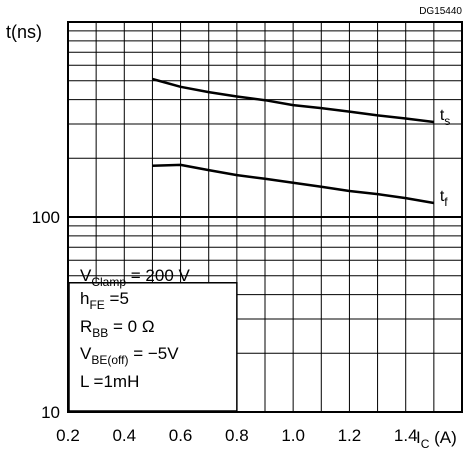  What do you see at coordinates (96, 305) in the screenshot?
I see `condition-2-sub: FE` at bounding box center [96, 305].